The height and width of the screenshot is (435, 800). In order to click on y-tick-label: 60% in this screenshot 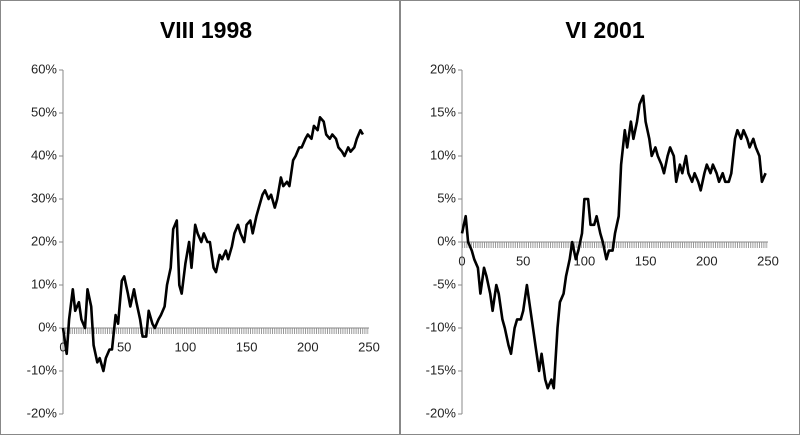, I will do `click(44, 68)`.